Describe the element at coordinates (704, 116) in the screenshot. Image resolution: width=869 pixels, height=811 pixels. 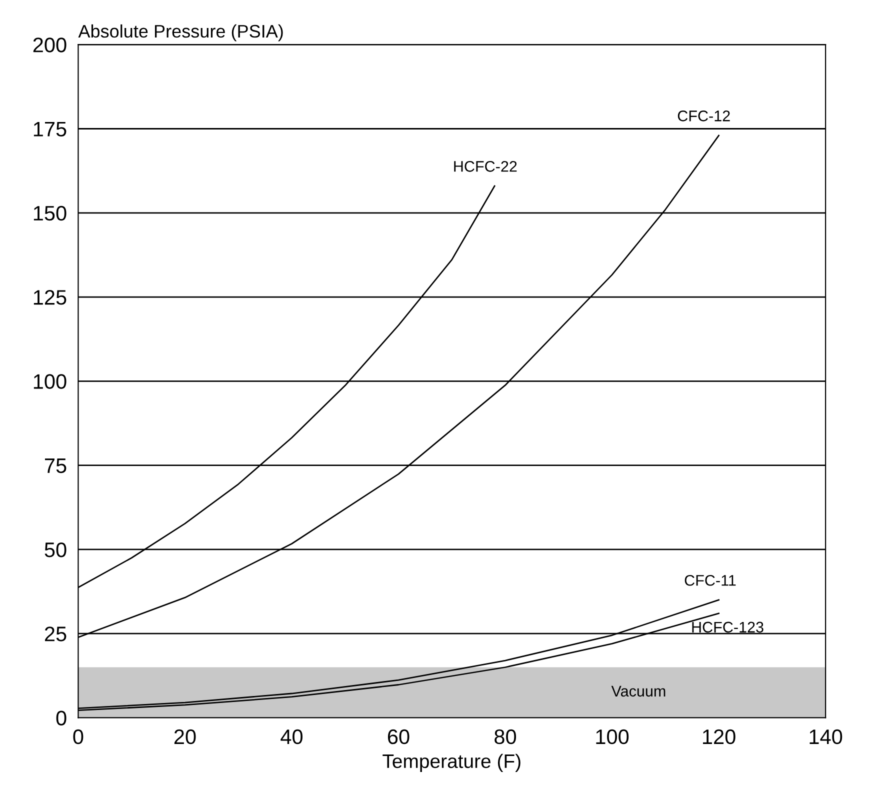
I see `series-label: CFC-12` at that location.